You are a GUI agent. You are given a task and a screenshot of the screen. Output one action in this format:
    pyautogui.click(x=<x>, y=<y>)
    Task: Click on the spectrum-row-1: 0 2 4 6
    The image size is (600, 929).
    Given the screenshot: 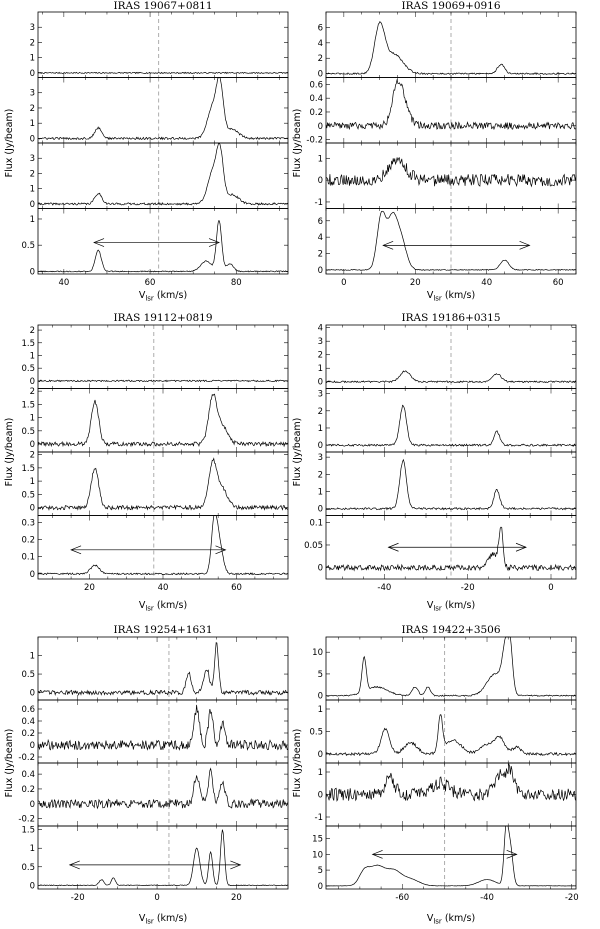 What is the action you would take?
    pyautogui.click(x=447, y=45)
    